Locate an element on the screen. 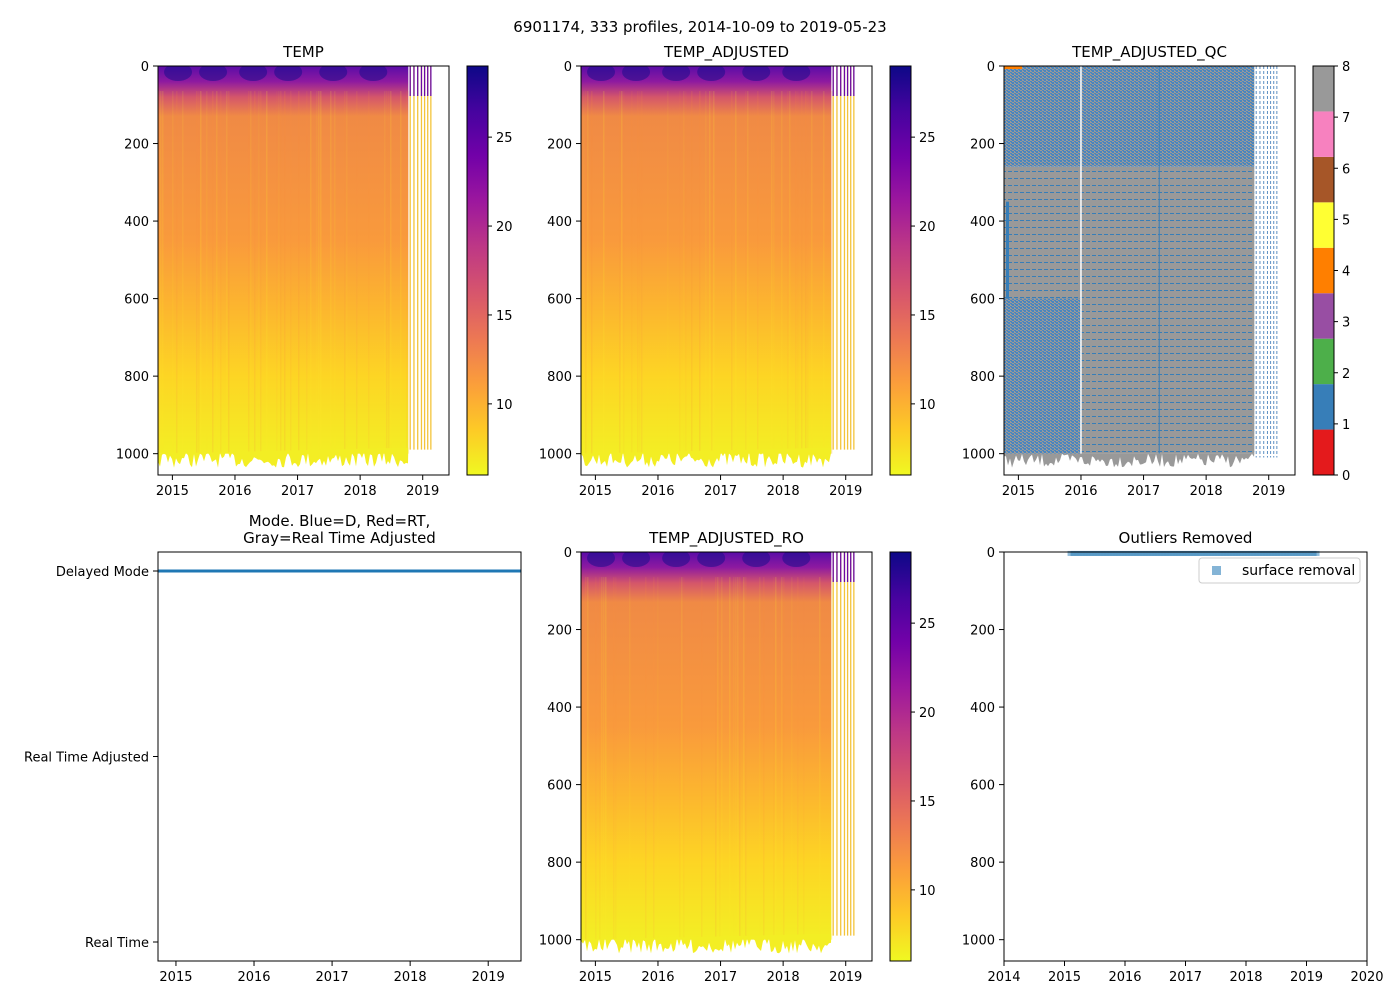 The width and height of the screenshot is (1400, 1000). x-tick-label: 2020 is located at coordinates (1366, 977).